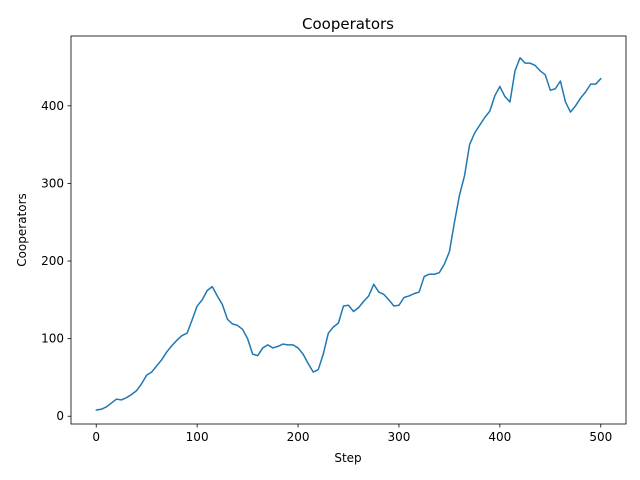  I want to click on x-axis: 0 100 200 300 400 500, so click(352, 434).